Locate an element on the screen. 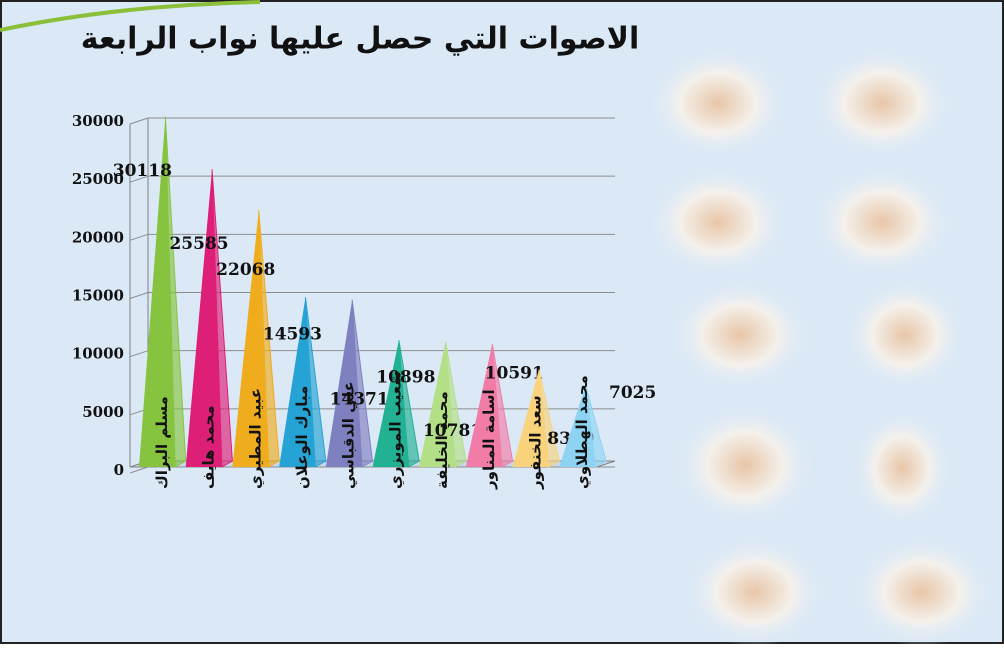  value-label: 25585 is located at coordinates (198, 244).